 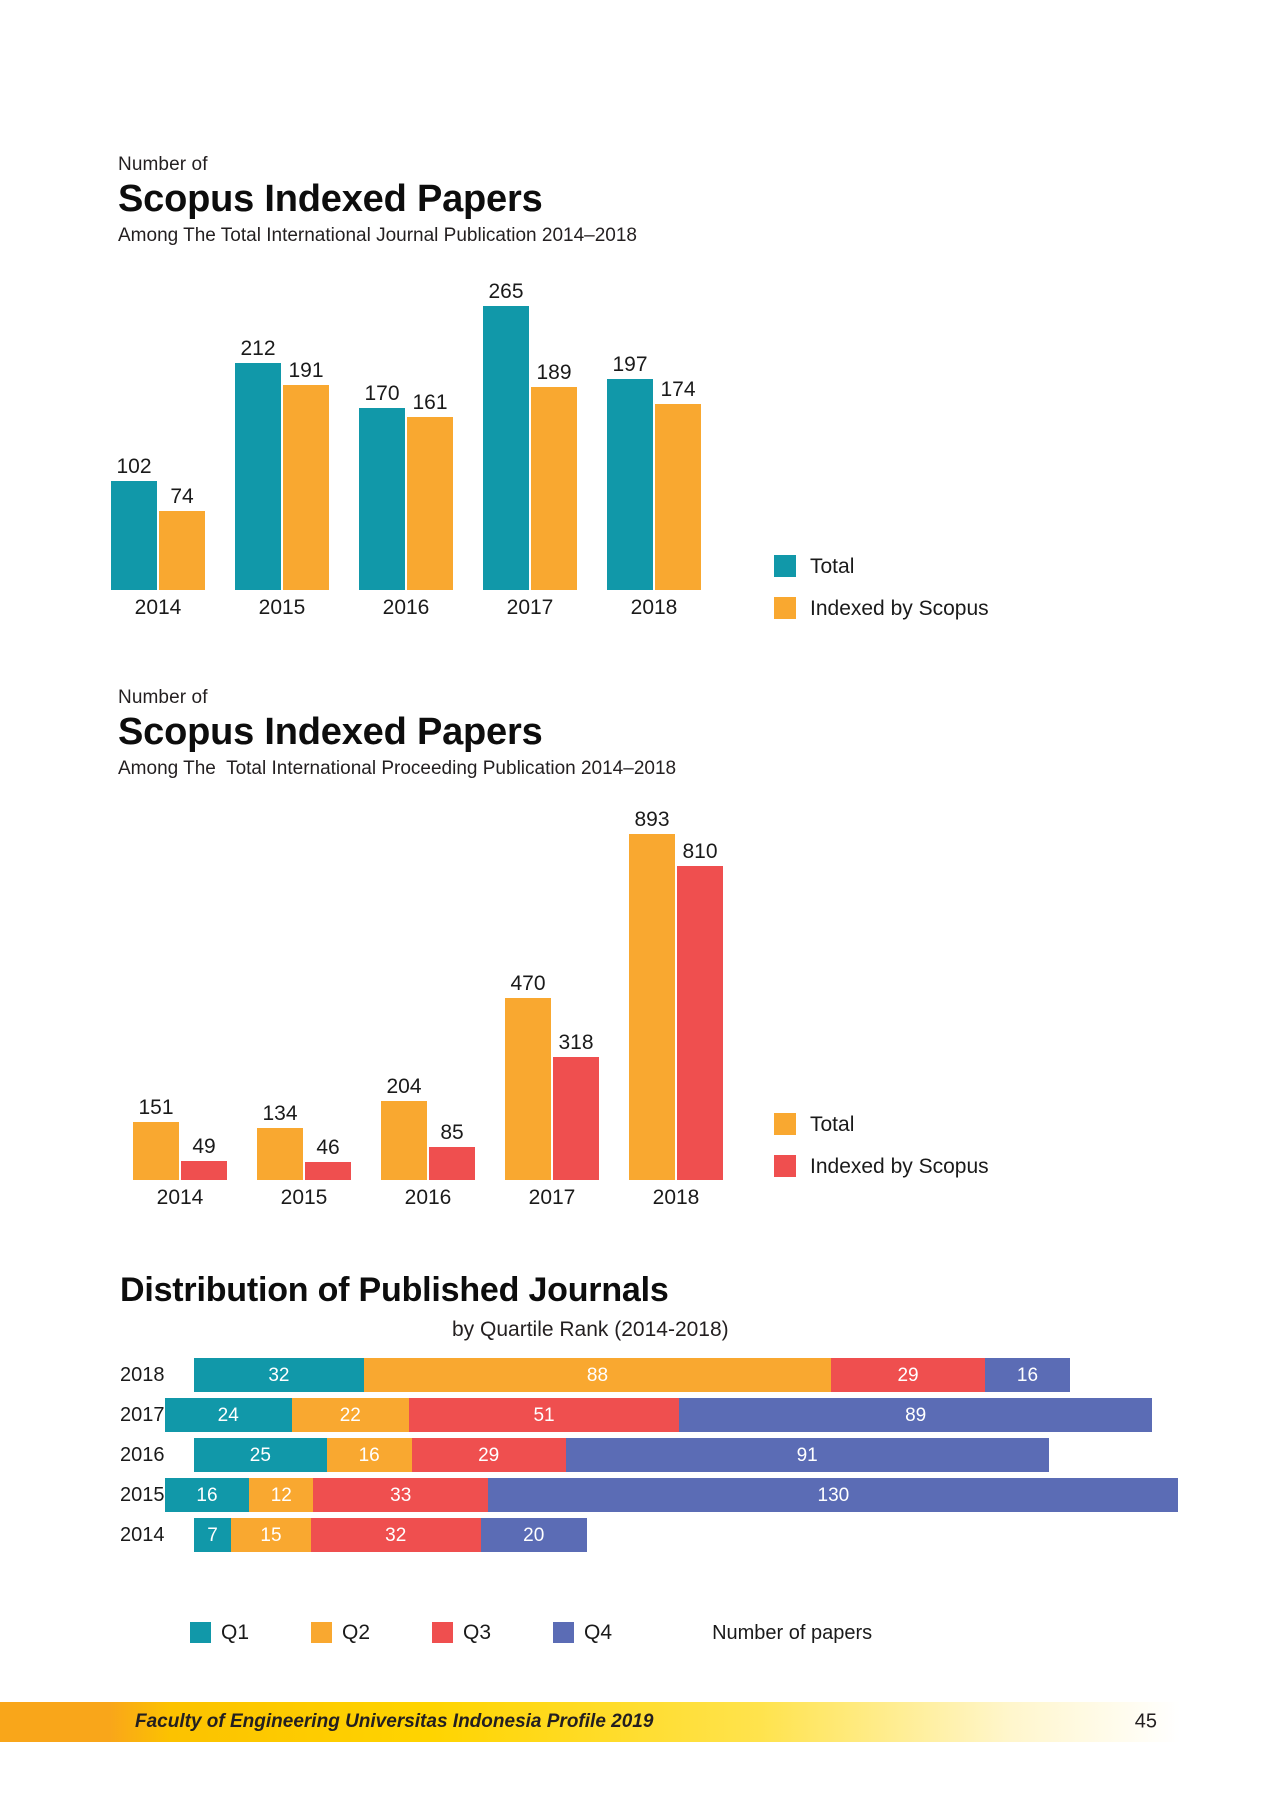 What do you see at coordinates (280, 1141) in the screenshot?
I see `bar-2015-total: 134` at bounding box center [280, 1141].